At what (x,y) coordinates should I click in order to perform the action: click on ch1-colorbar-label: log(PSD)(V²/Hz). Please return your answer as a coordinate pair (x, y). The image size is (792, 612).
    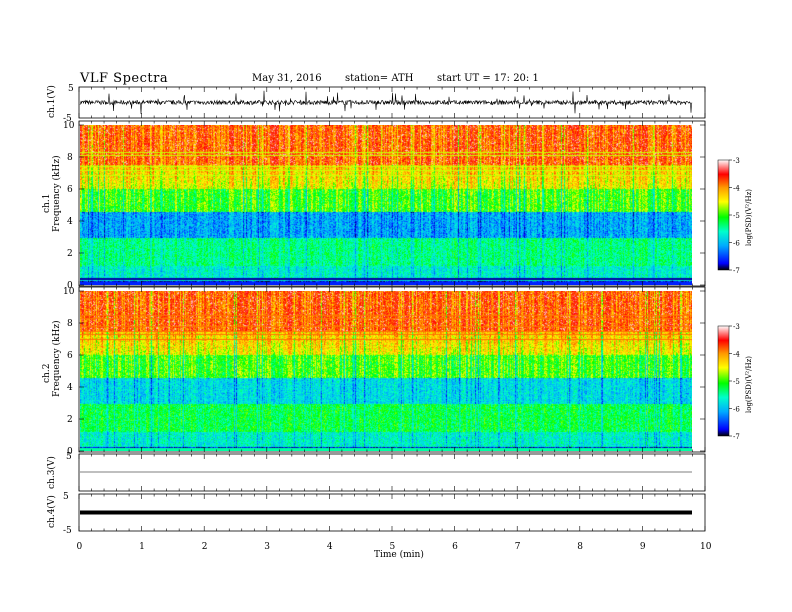
    Looking at the image, I should click on (749, 217).